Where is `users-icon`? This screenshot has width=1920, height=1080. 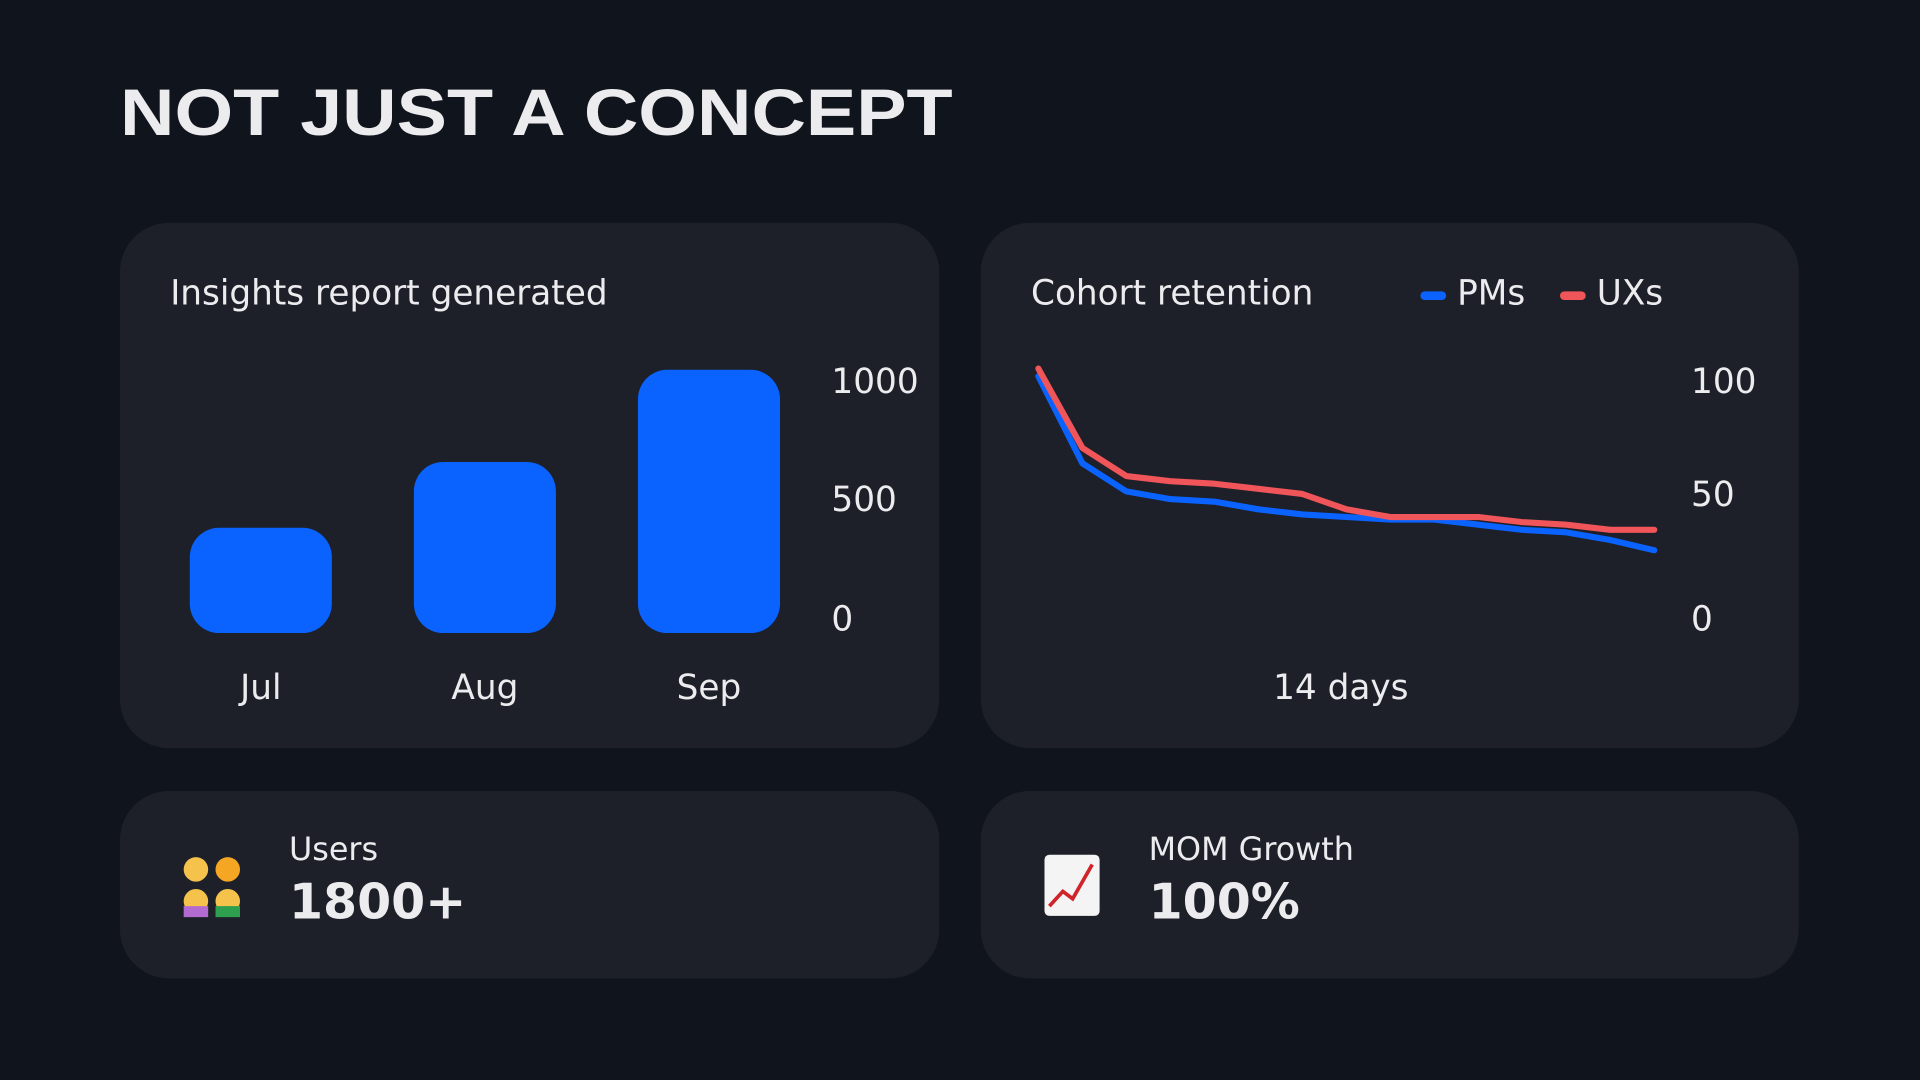
users-icon is located at coordinates (211, 887).